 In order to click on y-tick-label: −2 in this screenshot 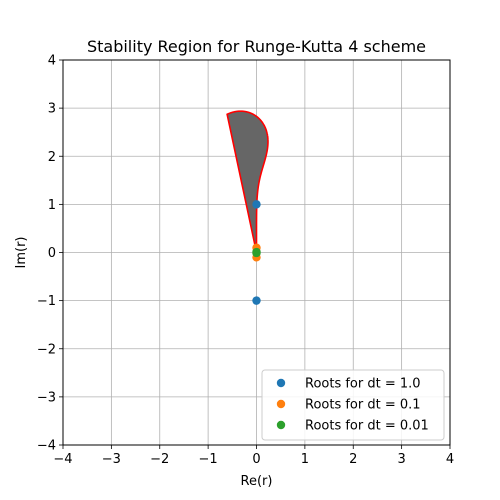, I will do `click(46, 349)`.